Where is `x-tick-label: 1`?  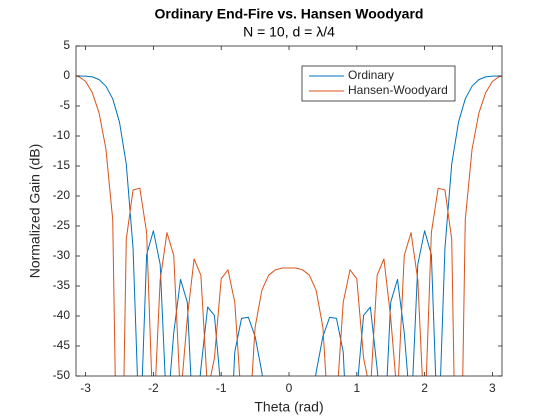
x-tick-label: 1 is located at coordinates (356, 388).